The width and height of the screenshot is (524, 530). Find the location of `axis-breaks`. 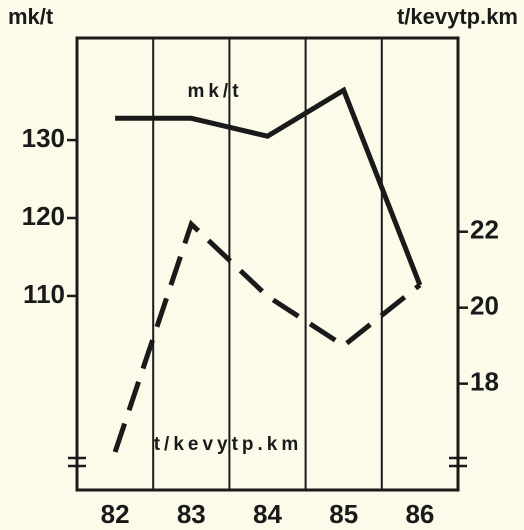

axis-breaks is located at coordinates (267, 462).